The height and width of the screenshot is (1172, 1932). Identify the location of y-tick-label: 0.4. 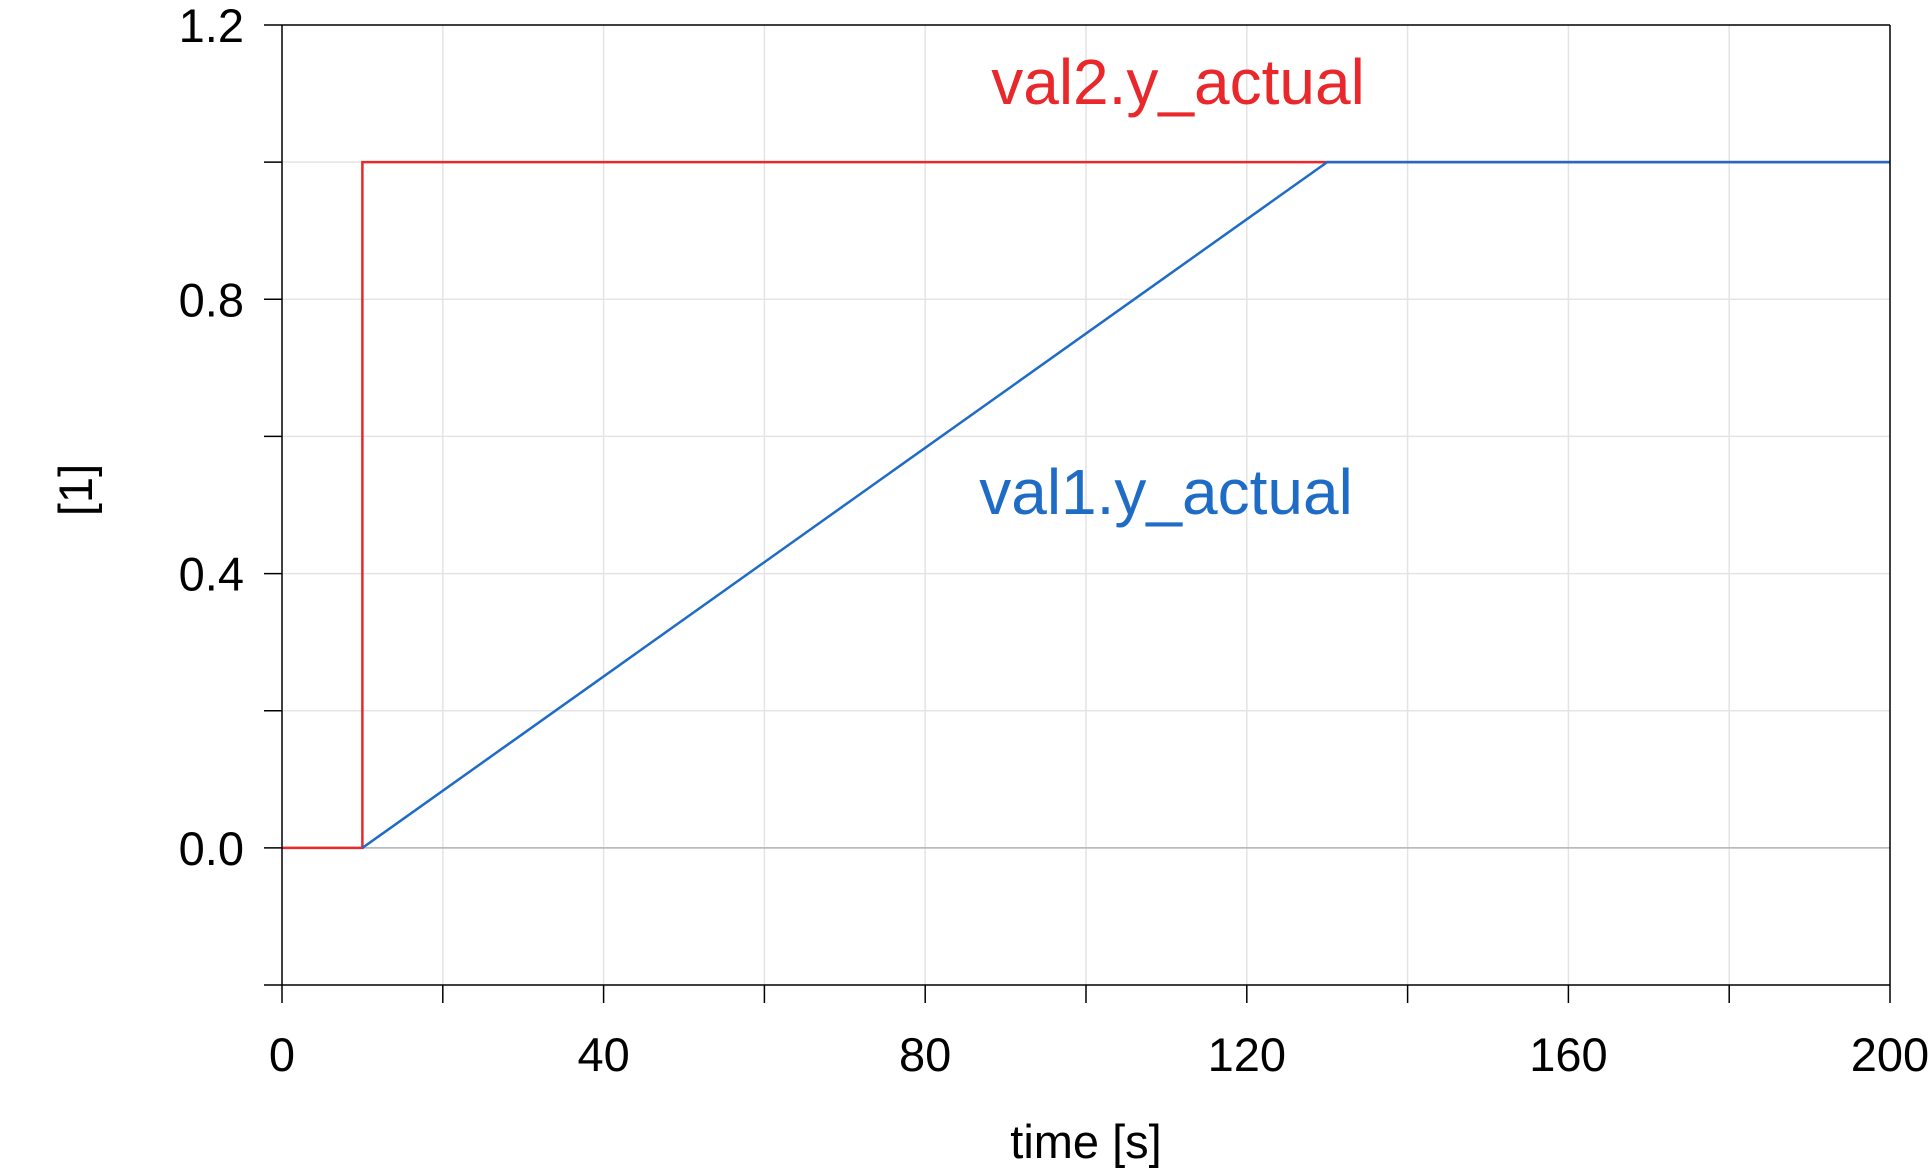
(211, 574).